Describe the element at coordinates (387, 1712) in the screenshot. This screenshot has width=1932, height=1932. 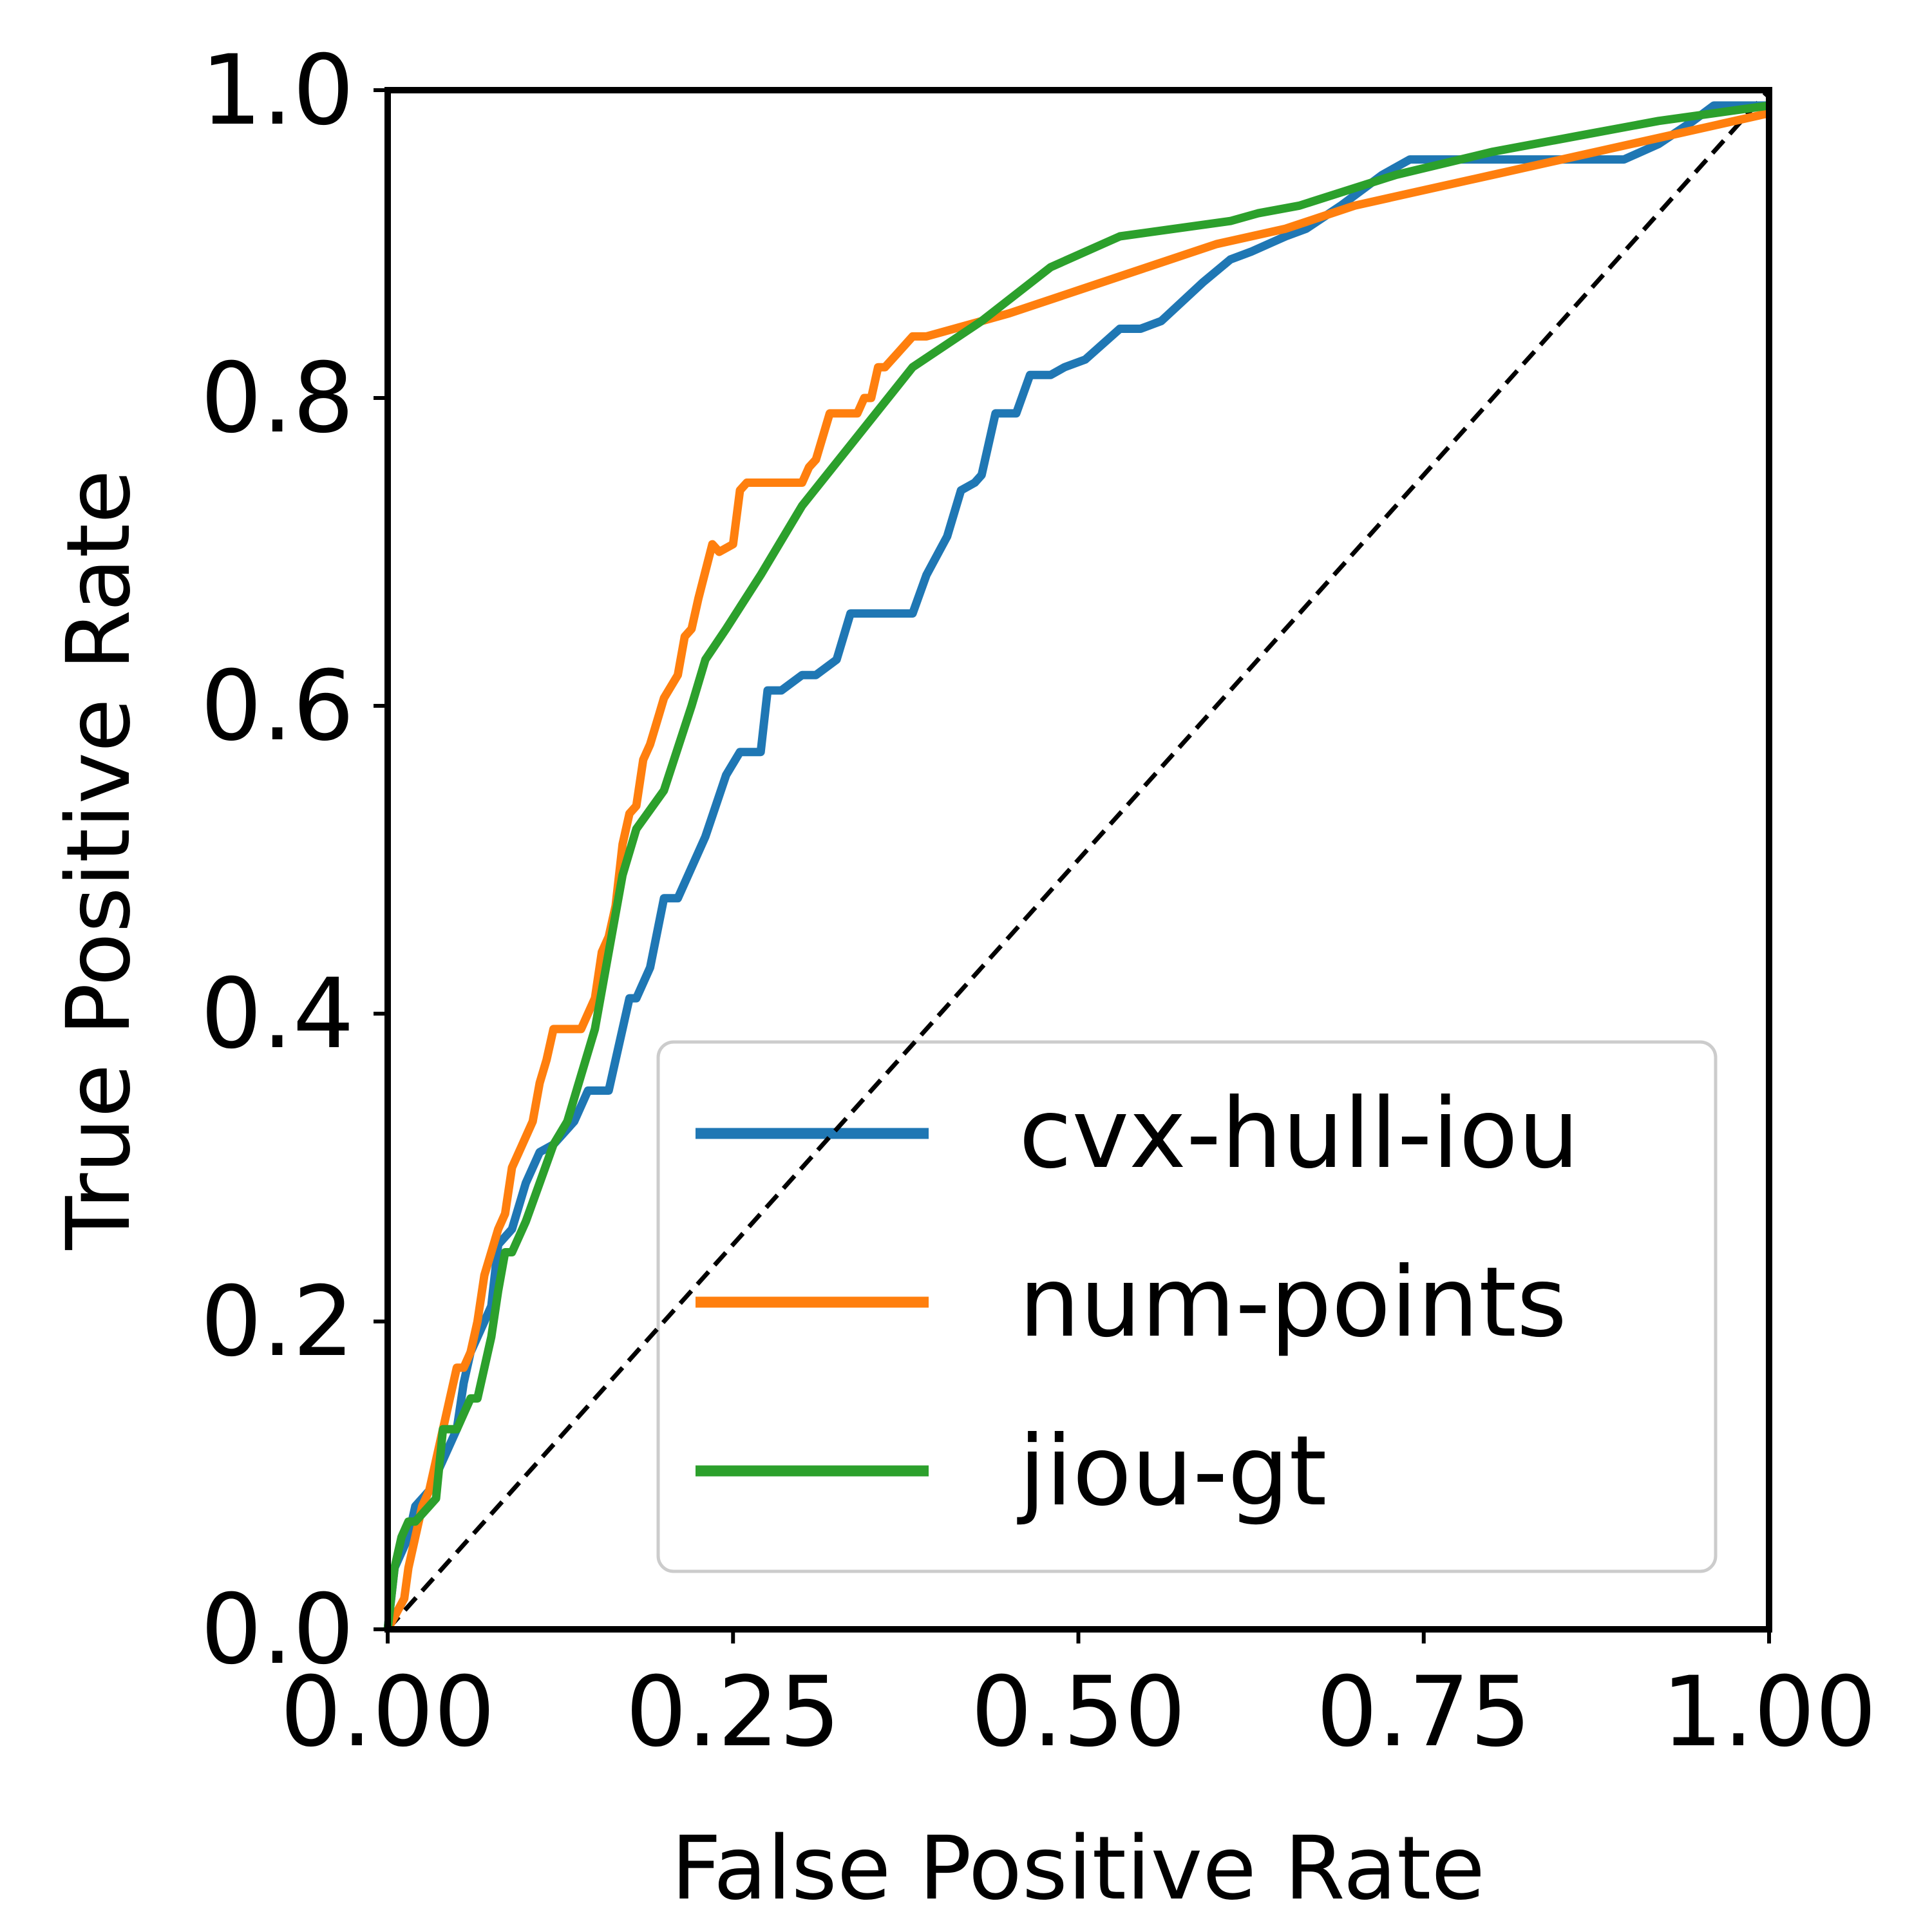
I see `x-tick-label: 0.00` at that location.